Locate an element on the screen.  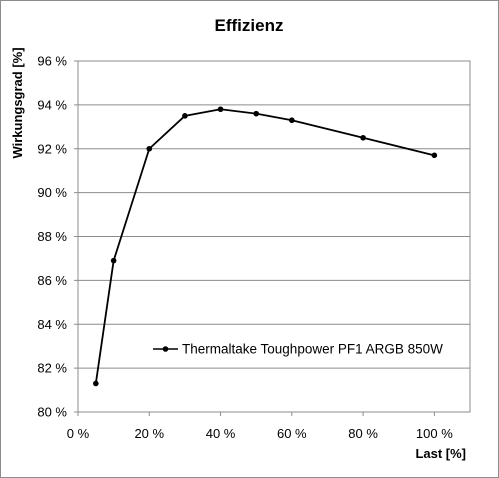
y-tick-label: 88 % is located at coordinates (52, 236).